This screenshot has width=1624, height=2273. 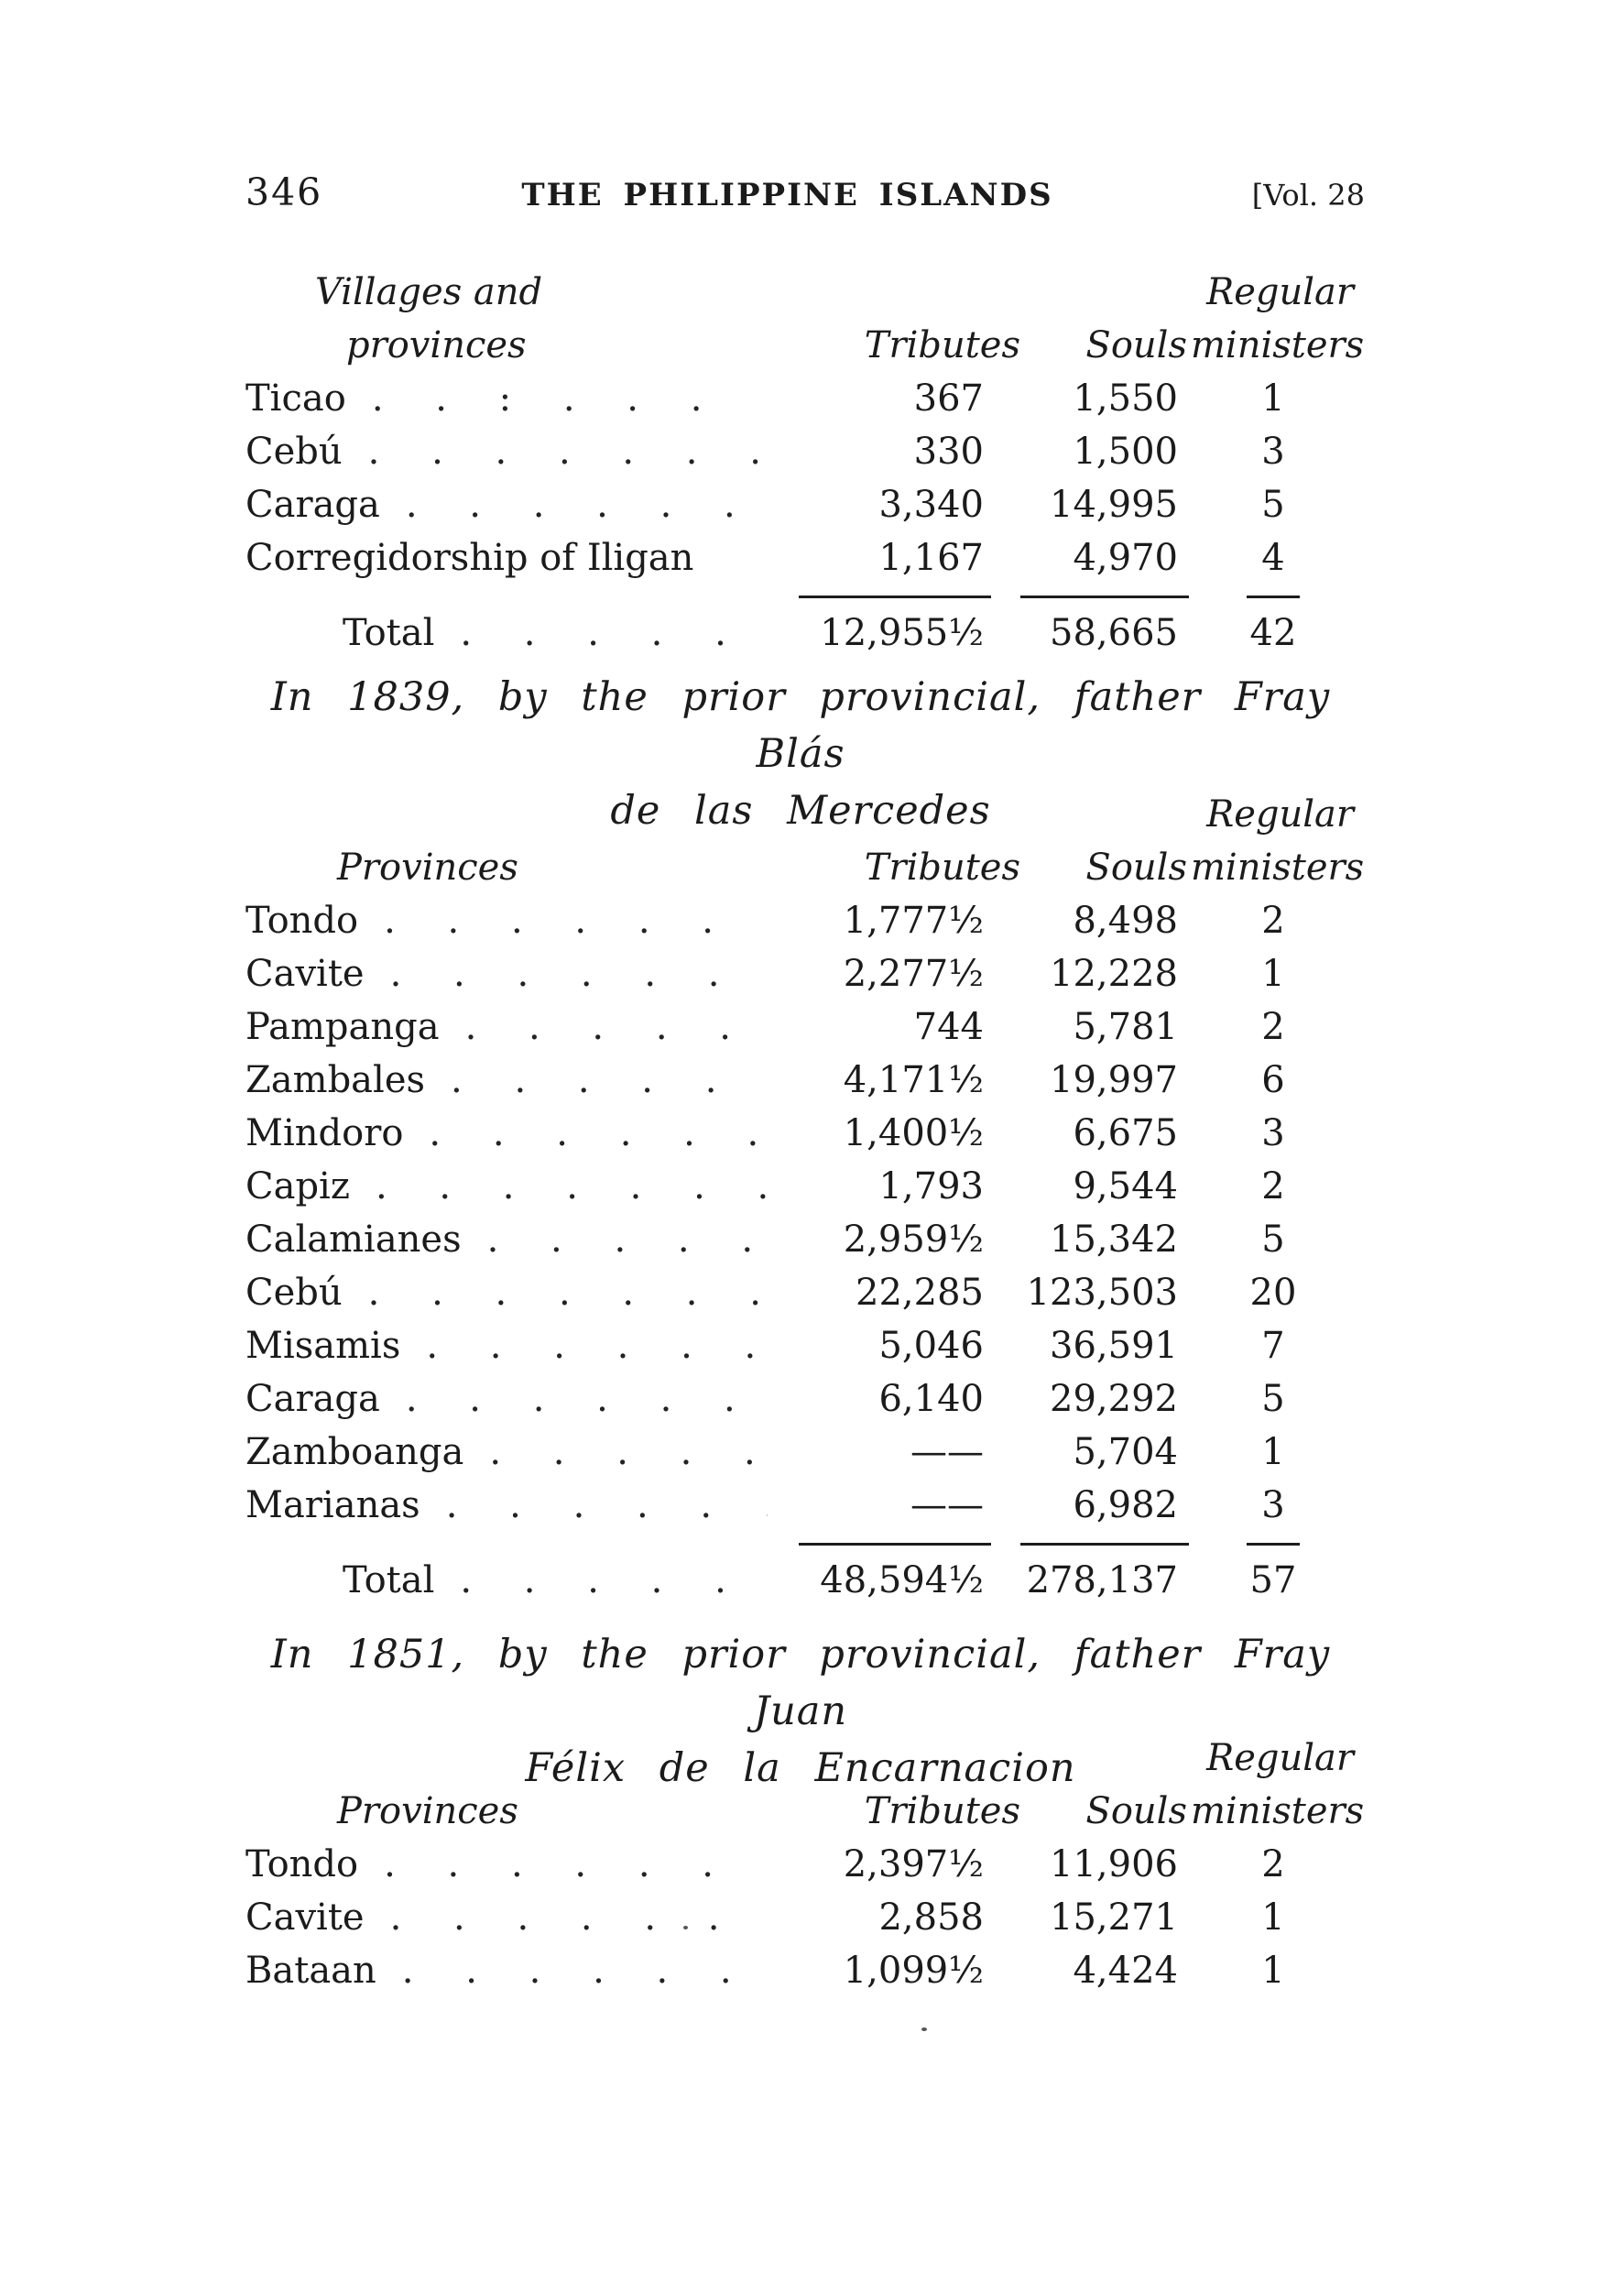 What do you see at coordinates (1308, 195) in the screenshot?
I see `volume-label: [Vol. 28` at bounding box center [1308, 195].